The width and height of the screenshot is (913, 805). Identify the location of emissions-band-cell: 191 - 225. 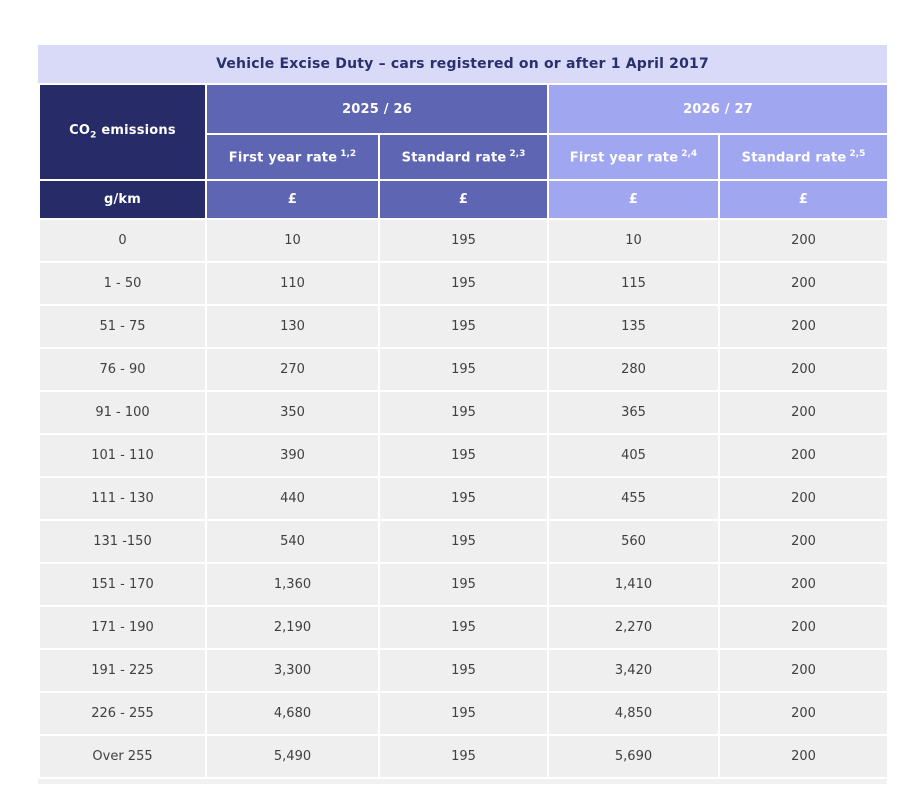
(122, 670).